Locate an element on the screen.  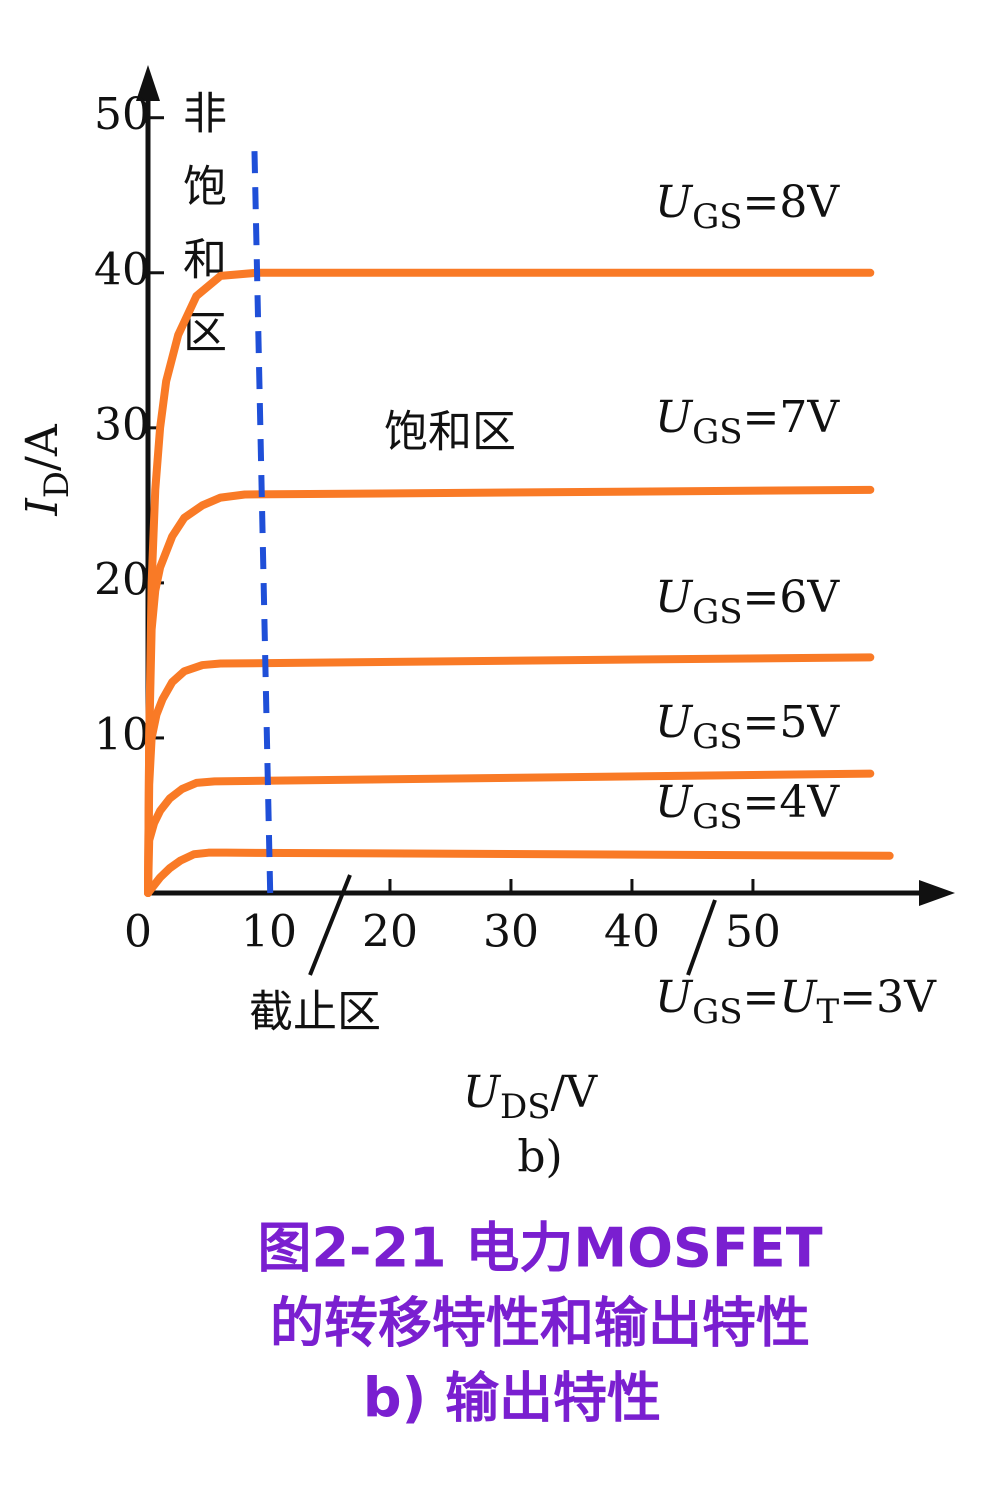
label-part: =7V is located at coordinates (792, 417).